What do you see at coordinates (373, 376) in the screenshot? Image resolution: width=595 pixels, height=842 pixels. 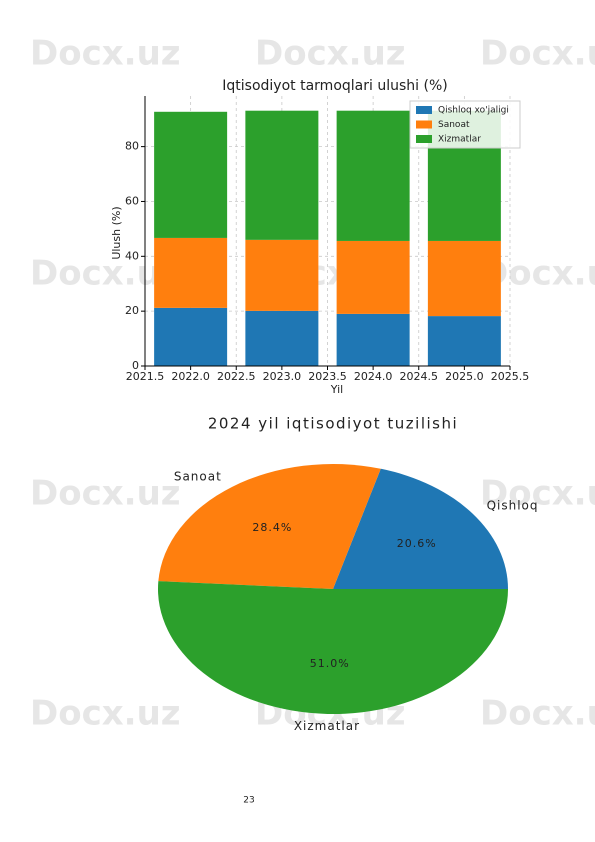 I see `x-tick-label: 2024.0` at bounding box center [373, 376].